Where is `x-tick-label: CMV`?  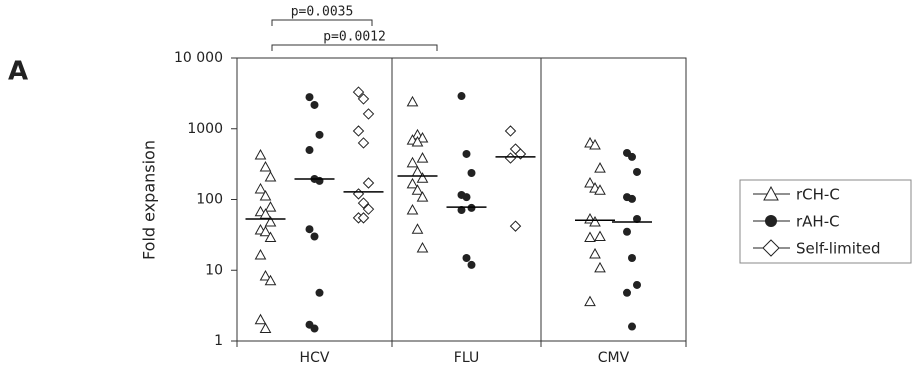
x-tick-label: CMV is located at coordinates (614, 358).